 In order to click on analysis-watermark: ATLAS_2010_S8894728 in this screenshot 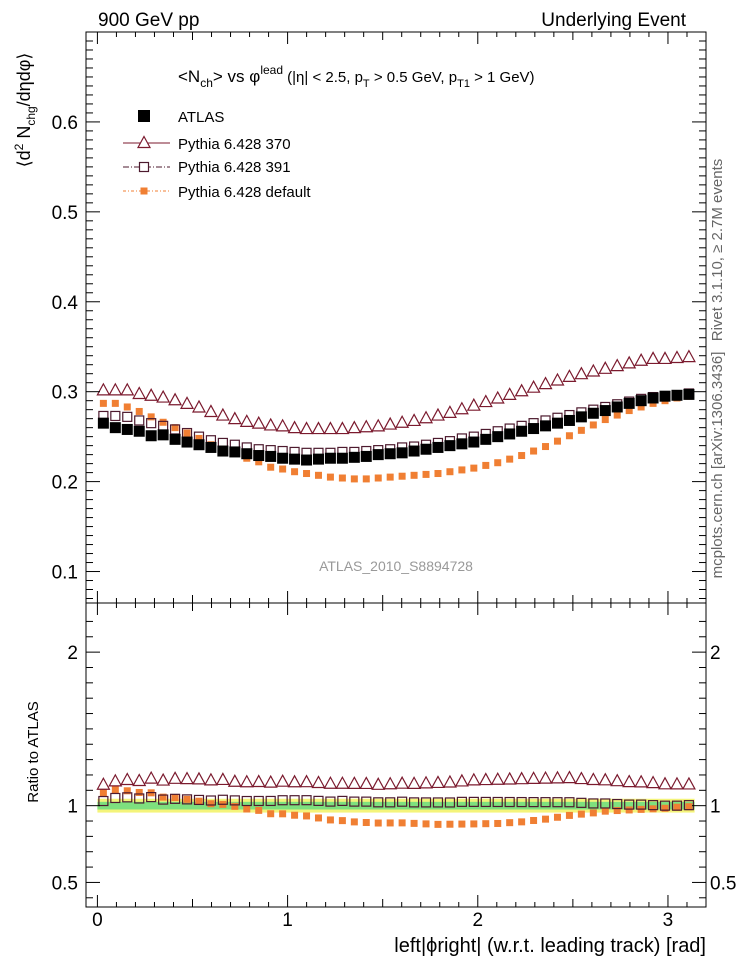, I will do `click(396, 566)`.